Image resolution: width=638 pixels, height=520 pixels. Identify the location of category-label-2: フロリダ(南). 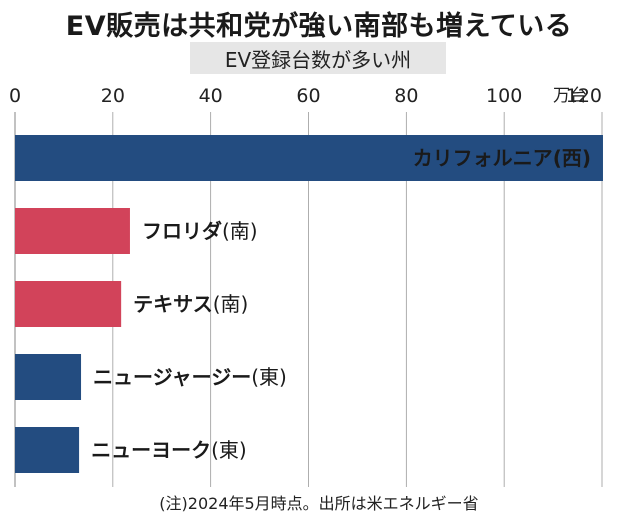
(200, 231).